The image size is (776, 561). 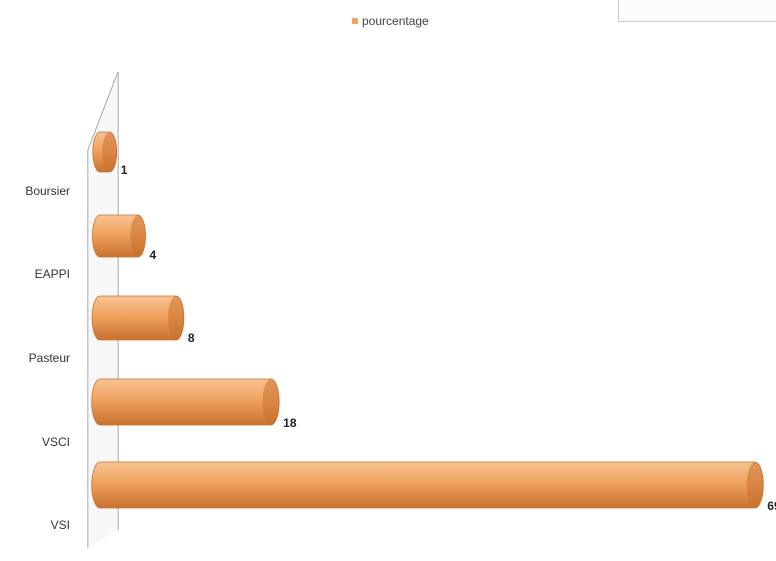 I want to click on data-label: 18, so click(x=290, y=423).